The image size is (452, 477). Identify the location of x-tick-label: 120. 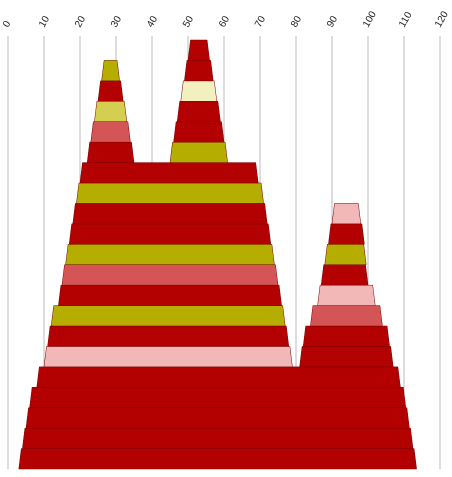
(442, 19).